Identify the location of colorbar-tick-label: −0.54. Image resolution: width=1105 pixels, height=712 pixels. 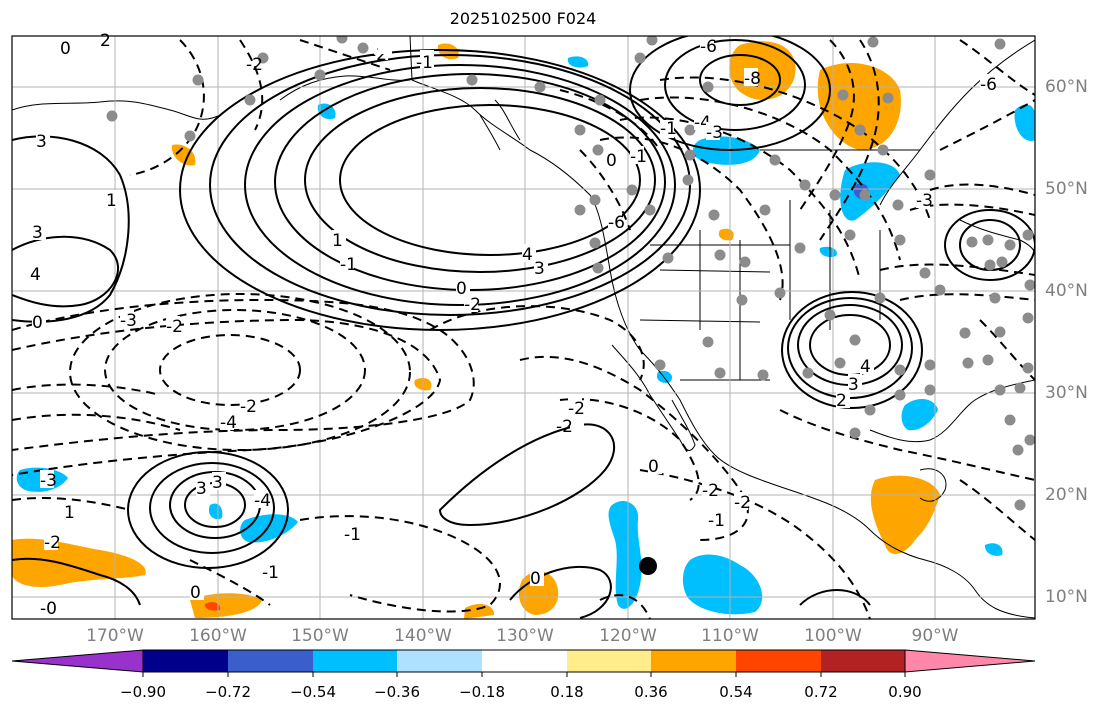
(313, 692).